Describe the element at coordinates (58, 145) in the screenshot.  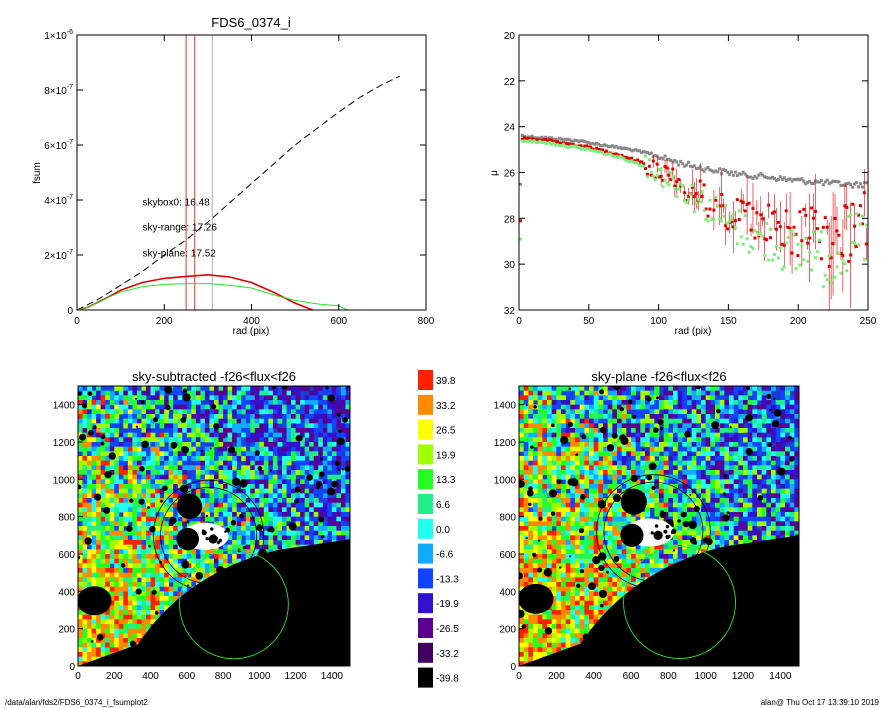
I see `fsum-ytick-label-3: 6×10⁻⁷` at that location.